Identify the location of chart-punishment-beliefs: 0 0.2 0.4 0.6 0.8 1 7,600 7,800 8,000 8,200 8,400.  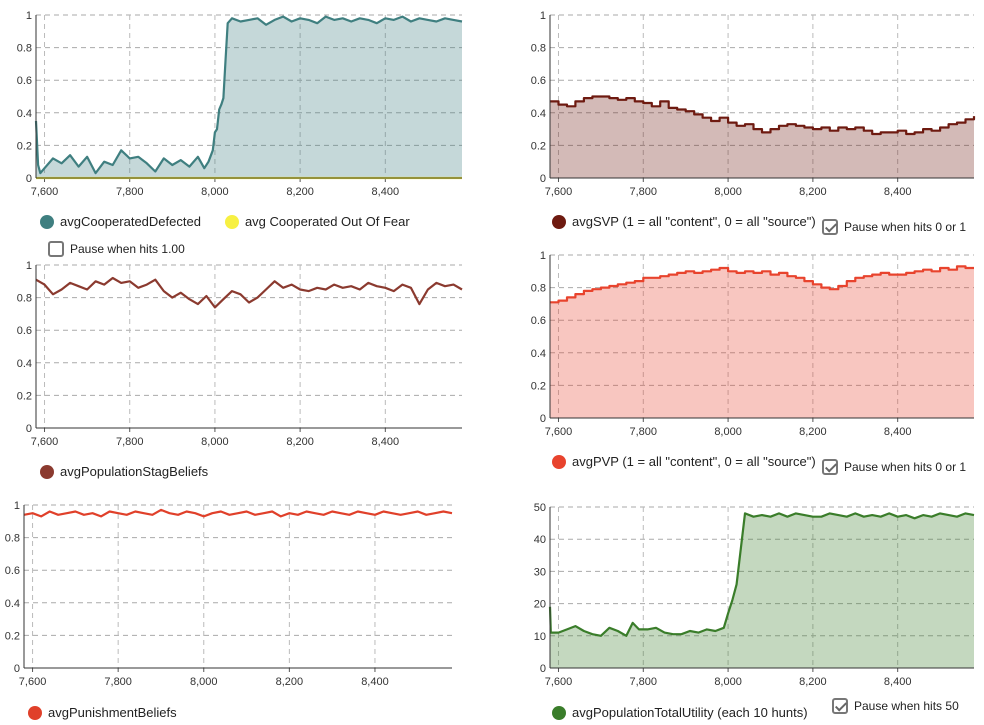
(229, 594).